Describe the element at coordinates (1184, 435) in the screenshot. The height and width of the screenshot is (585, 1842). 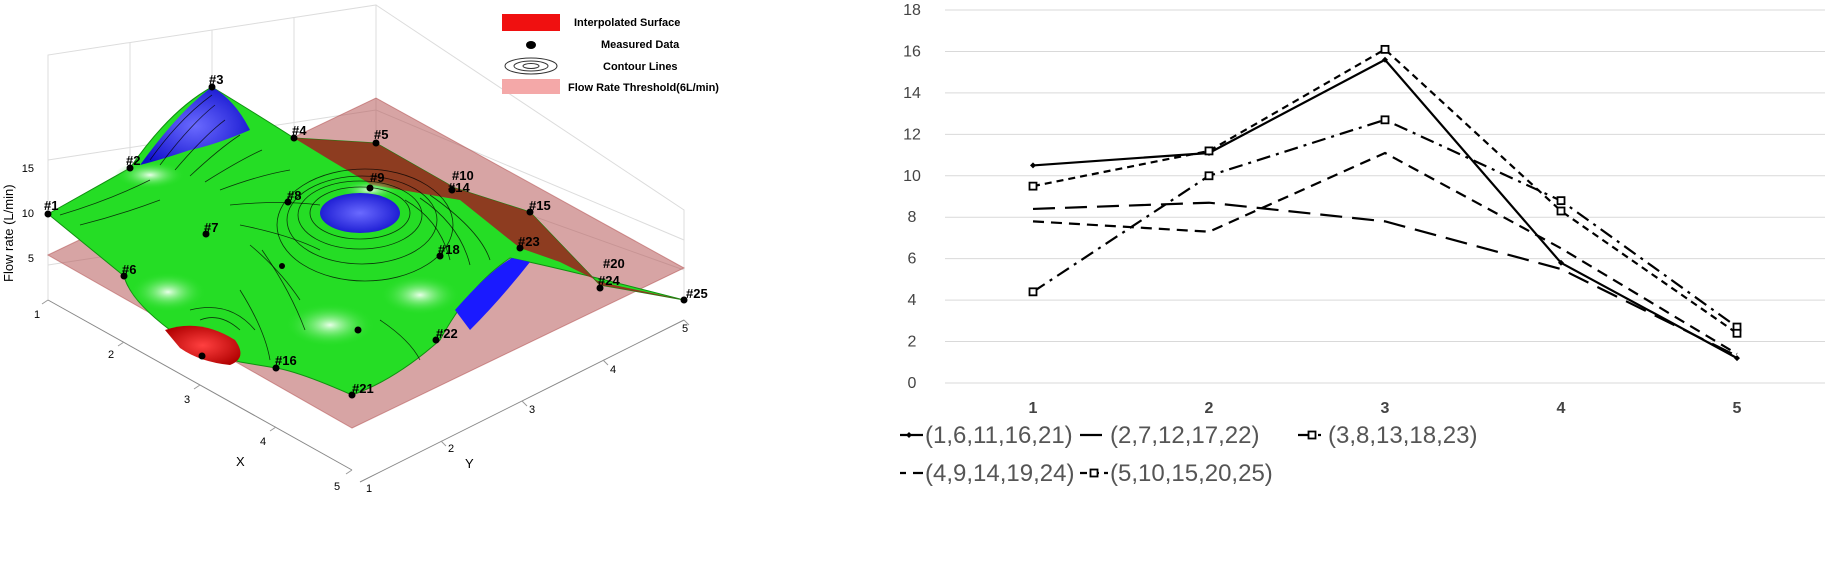
I see `legend-label-1: (2,7,12,17,22)` at that location.